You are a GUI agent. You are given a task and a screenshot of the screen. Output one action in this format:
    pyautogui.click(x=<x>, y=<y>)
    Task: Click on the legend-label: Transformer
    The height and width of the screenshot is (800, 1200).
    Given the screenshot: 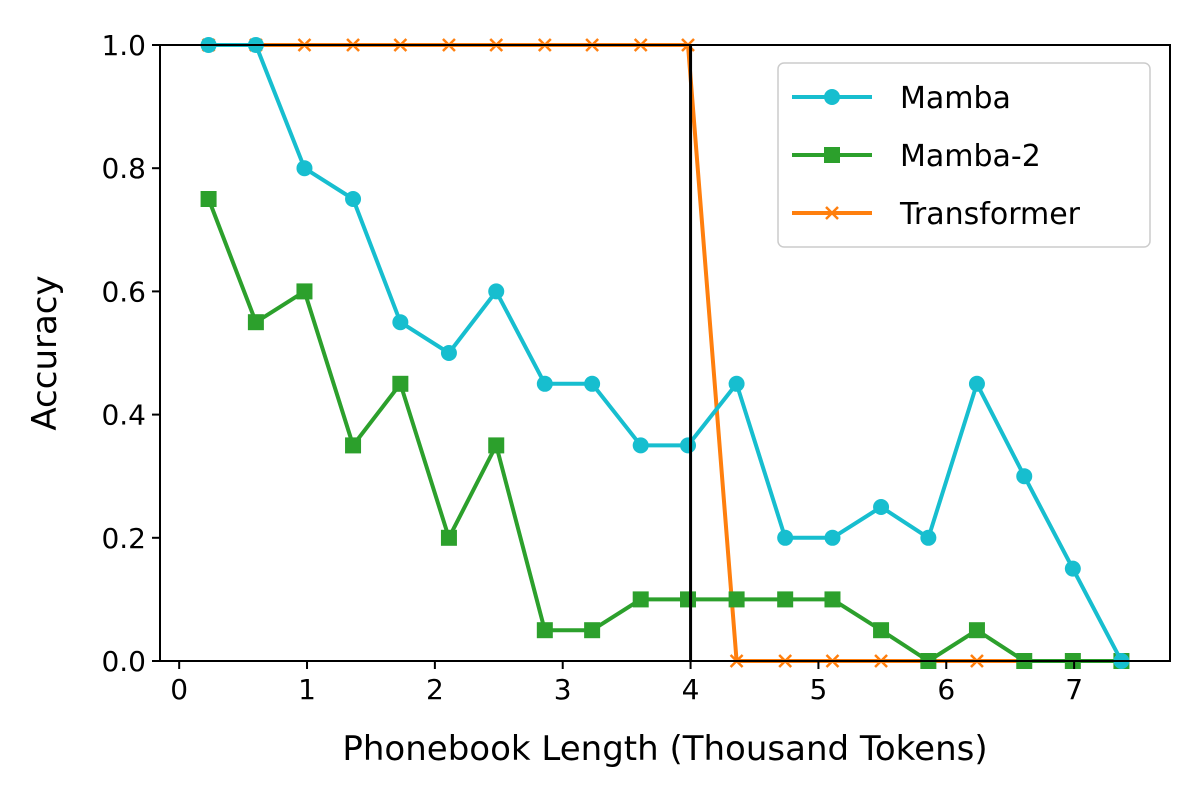 What is the action you would take?
    pyautogui.click(x=990, y=214)
    